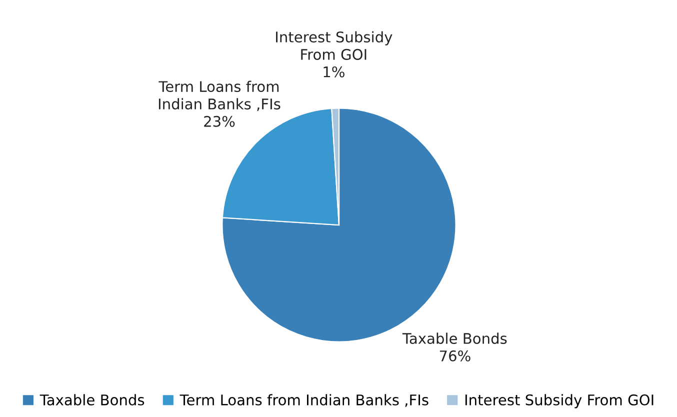 The width and height of the screenshot is (677, 417). Describe the element at coordinates (559, 401) in the screenshot. I see `legend-label: Interest Subsidy From GOI` at that location.